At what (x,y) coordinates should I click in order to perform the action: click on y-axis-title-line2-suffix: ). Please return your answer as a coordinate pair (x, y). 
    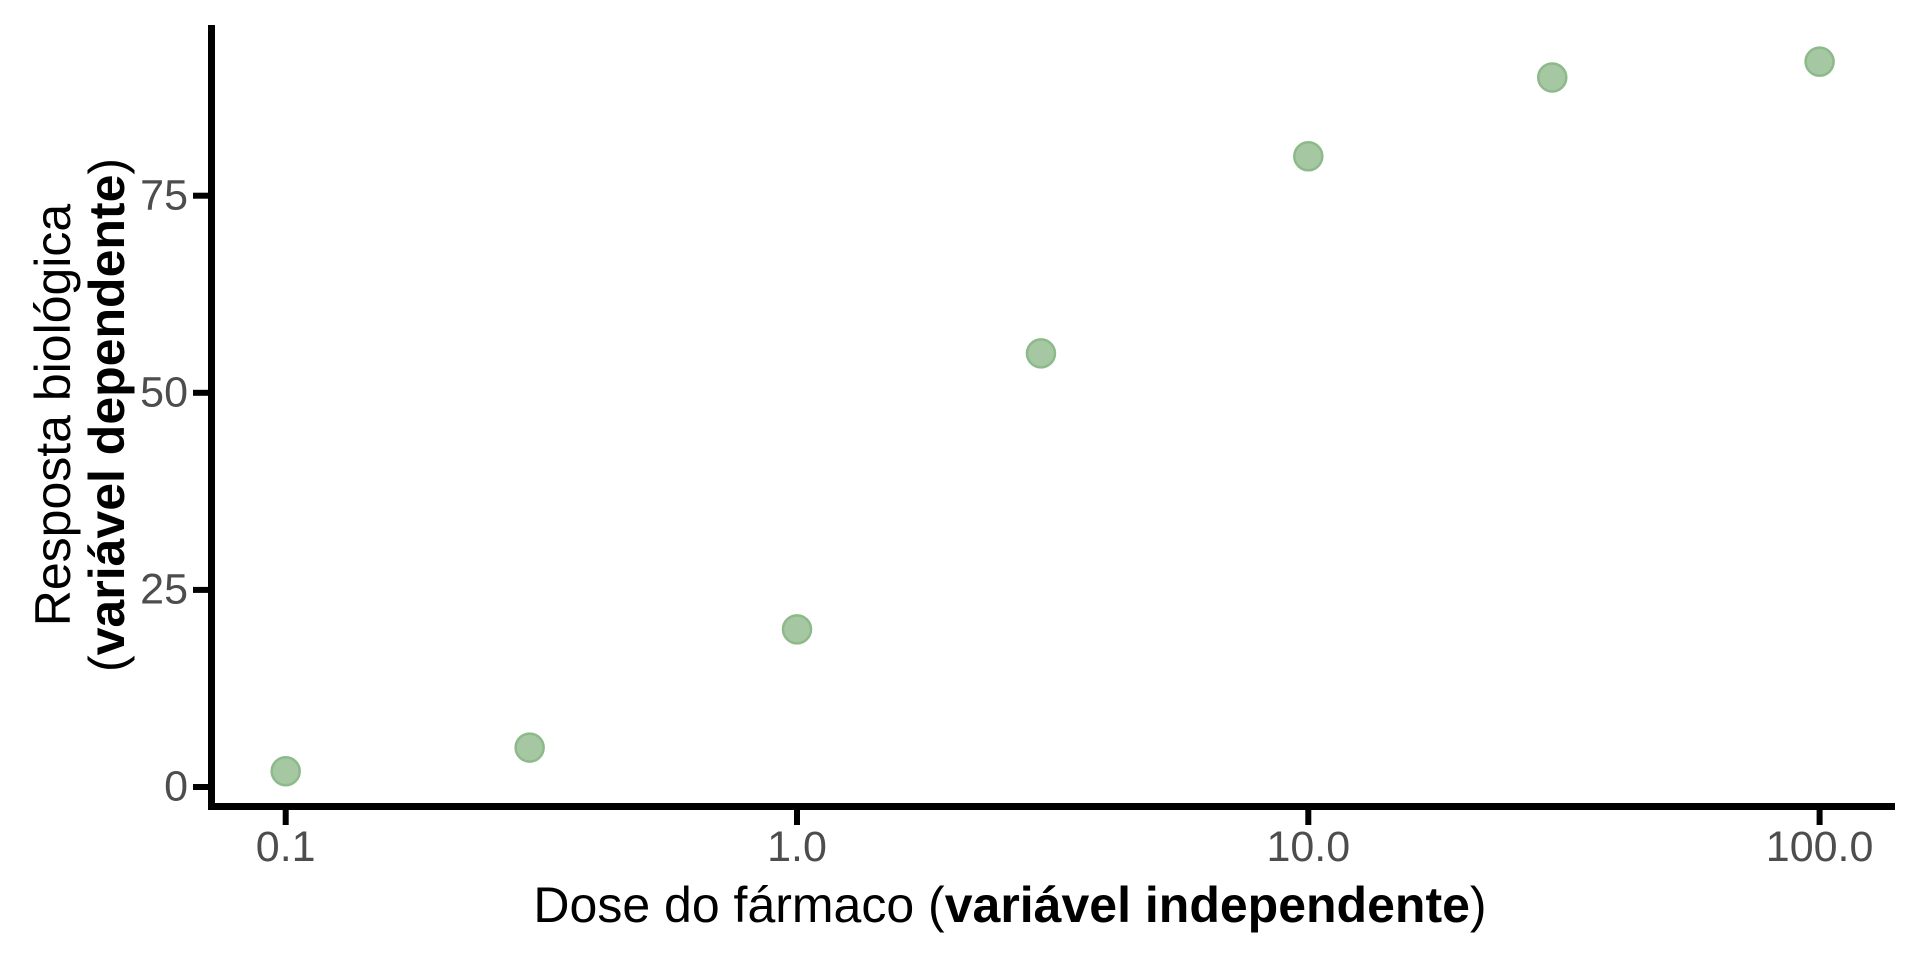
    Looking at the image, I should click on (107, 166).